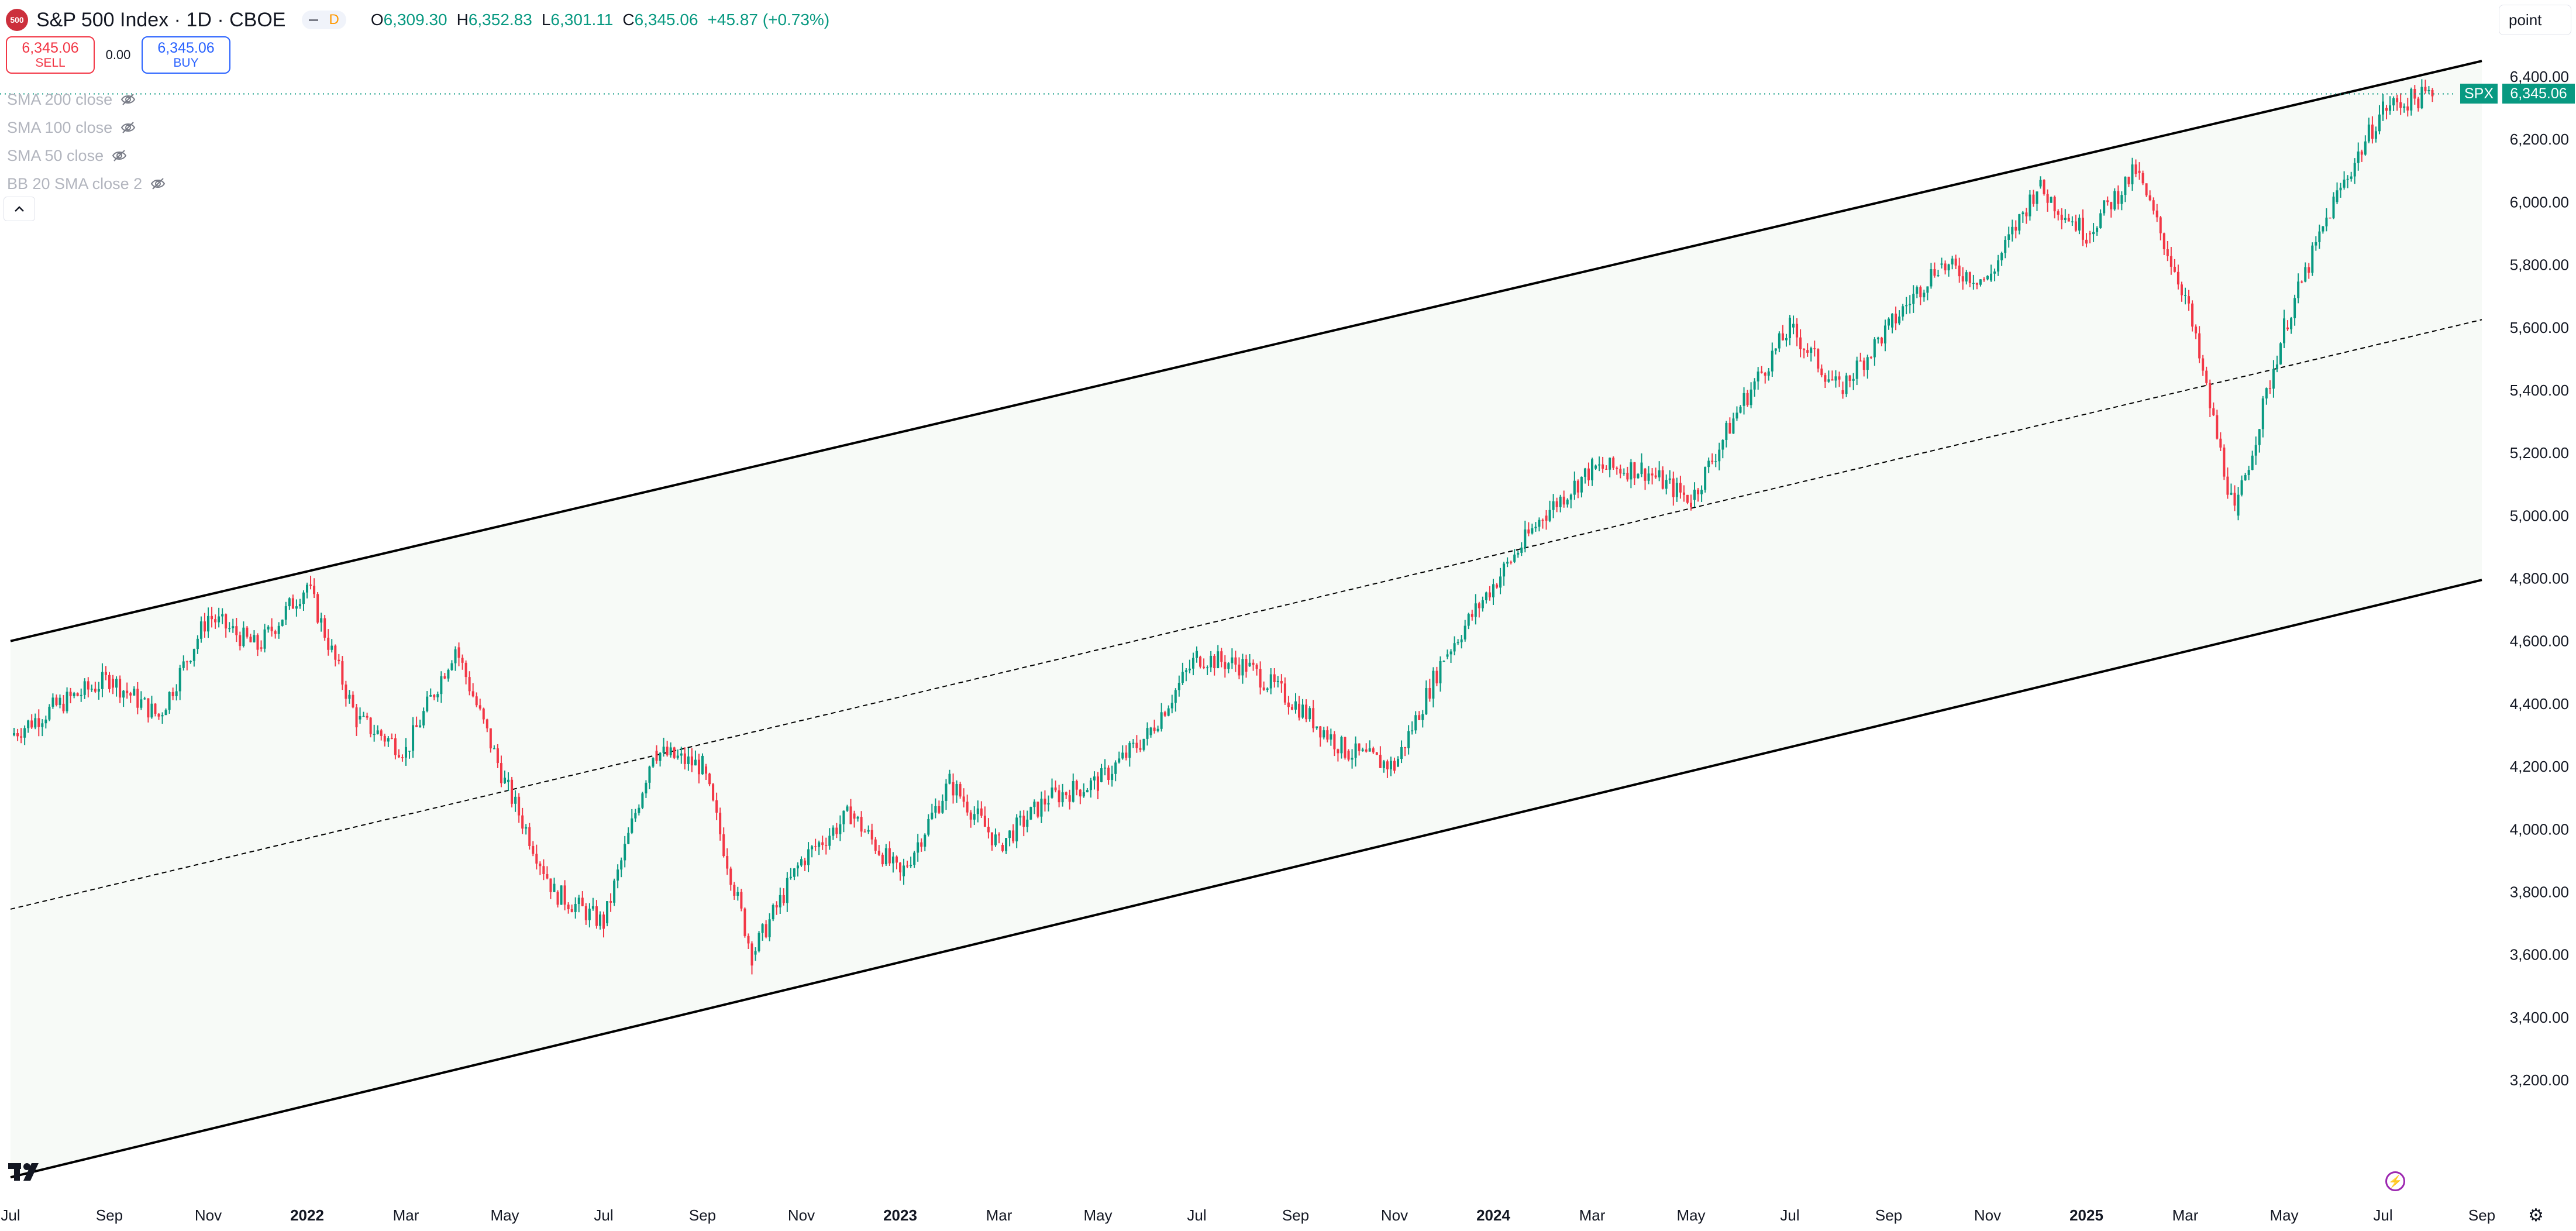 The width and height of the screenshot is (2576, 1231). What do you see at coordinates (86, 128) in the screenshot?
I see `indicator-sma-100: SMA 100 close` at bounding box center [86, 128].